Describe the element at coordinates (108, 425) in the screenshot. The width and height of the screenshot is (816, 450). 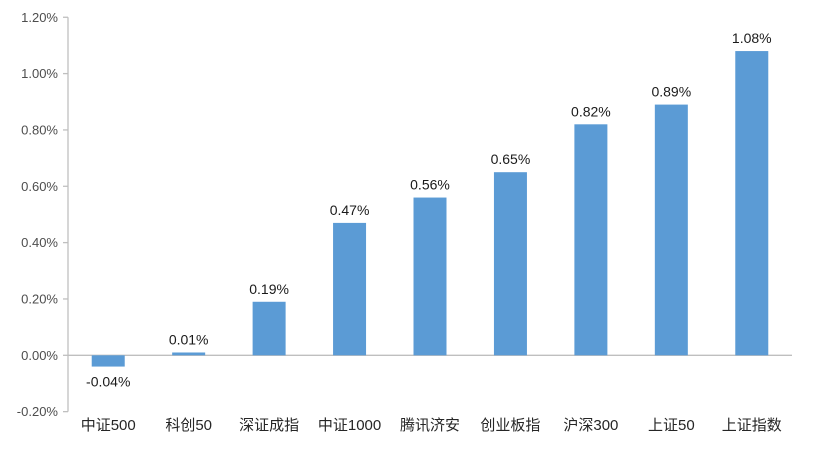
I see `x-axis-category-label: 中证500` at that location.